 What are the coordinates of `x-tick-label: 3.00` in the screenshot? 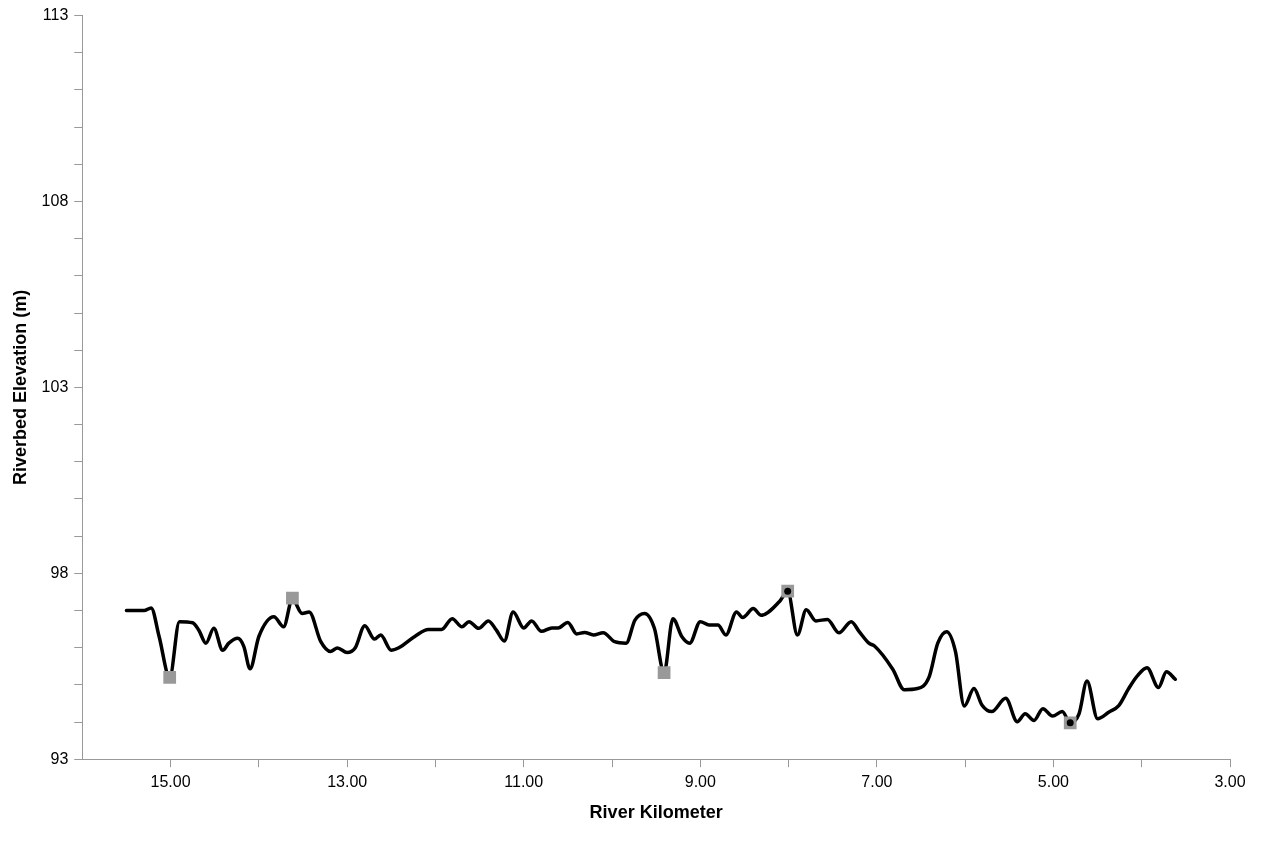 It's located at (1230, 782).